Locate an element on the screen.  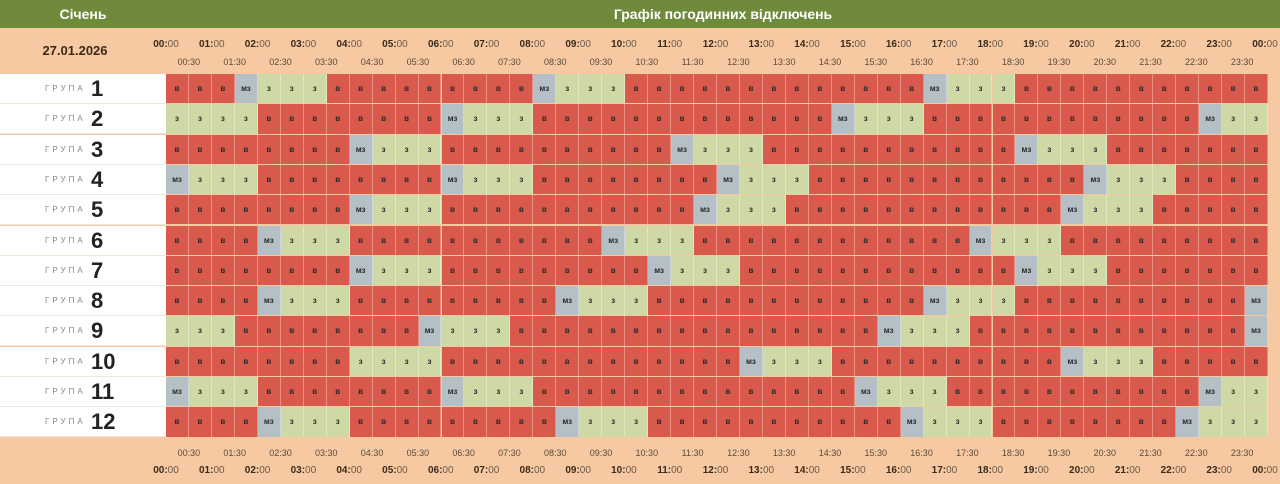
half-hour-label: 14:30 is located at coordinates (830, 453).